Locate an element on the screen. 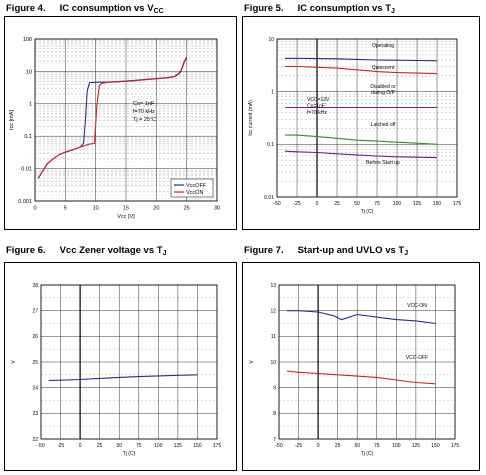  figure-title-text: IC consumption vs V is located at coordinates (106, 8).